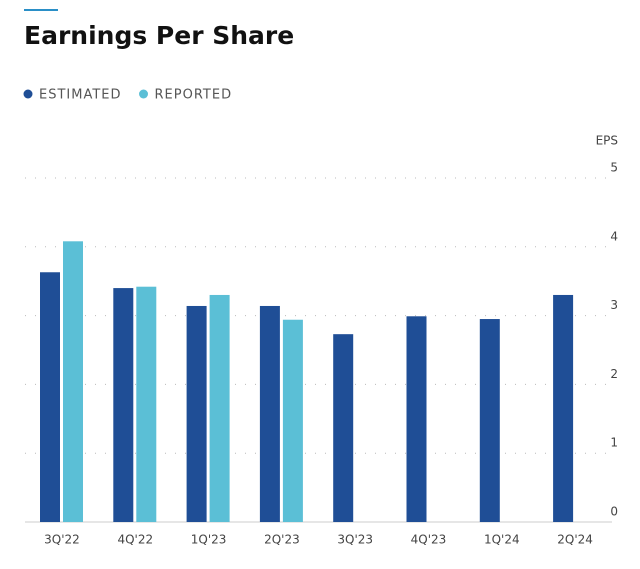 The height and width of the screenshot is (569, 640). What do you see at coordinates (614, 512) in the screenshot?
I see `y-tick-label: 0` at bounding box center [614, 512].